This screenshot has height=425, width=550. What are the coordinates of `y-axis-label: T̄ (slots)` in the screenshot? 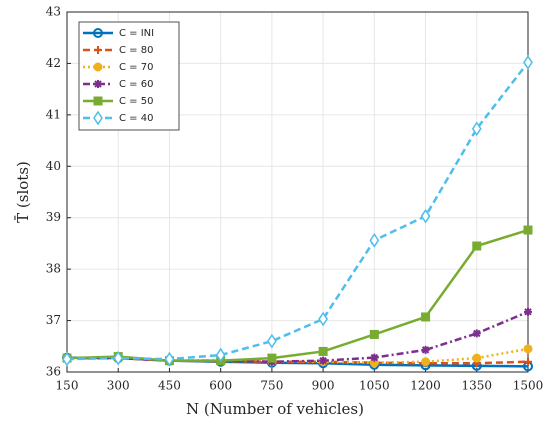 It's located at (23, 192).